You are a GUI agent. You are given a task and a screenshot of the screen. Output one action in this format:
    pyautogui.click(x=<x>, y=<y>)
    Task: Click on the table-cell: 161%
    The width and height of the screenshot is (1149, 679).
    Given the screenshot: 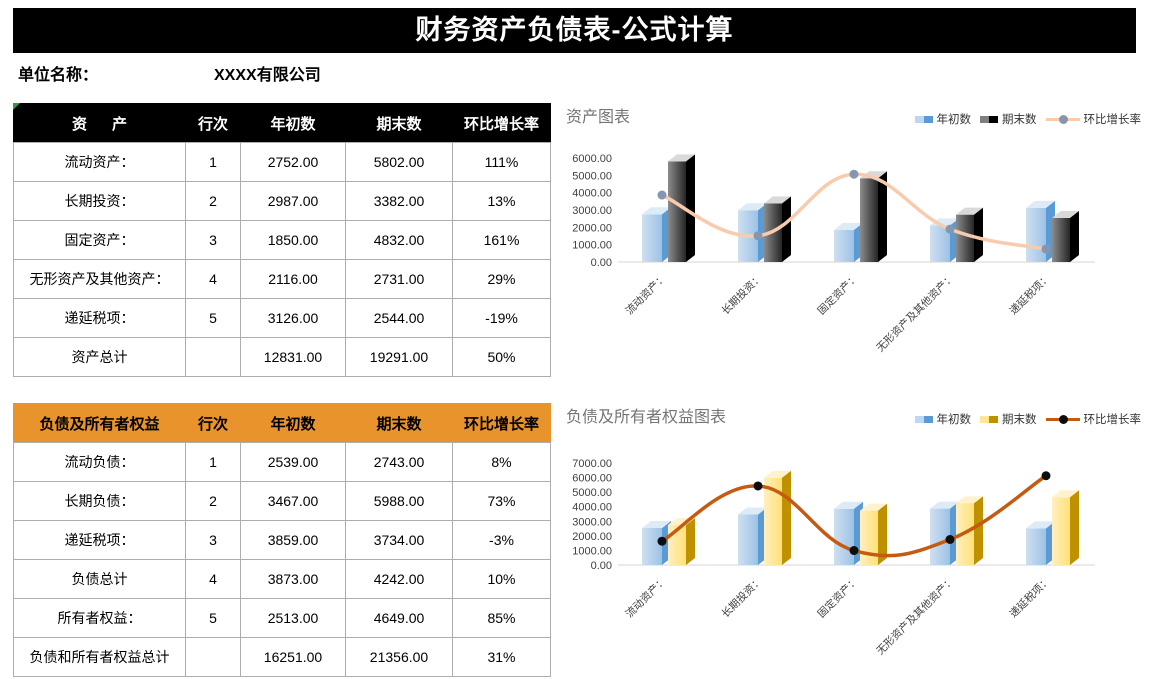 What is the action you would take?
    pyautogui.click(x=501, y=240)
    